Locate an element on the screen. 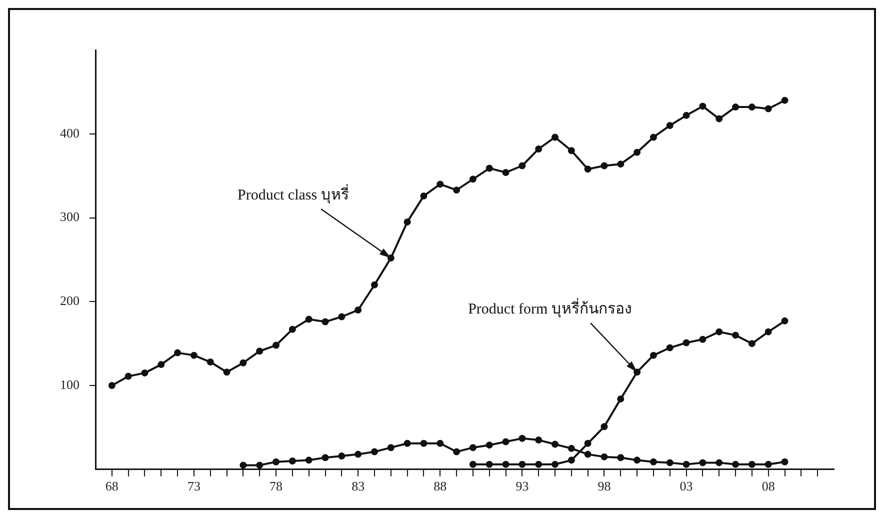 This screenshot has width=884, height=518. y-tick-label: 200 is located at coordinates (70, 300).